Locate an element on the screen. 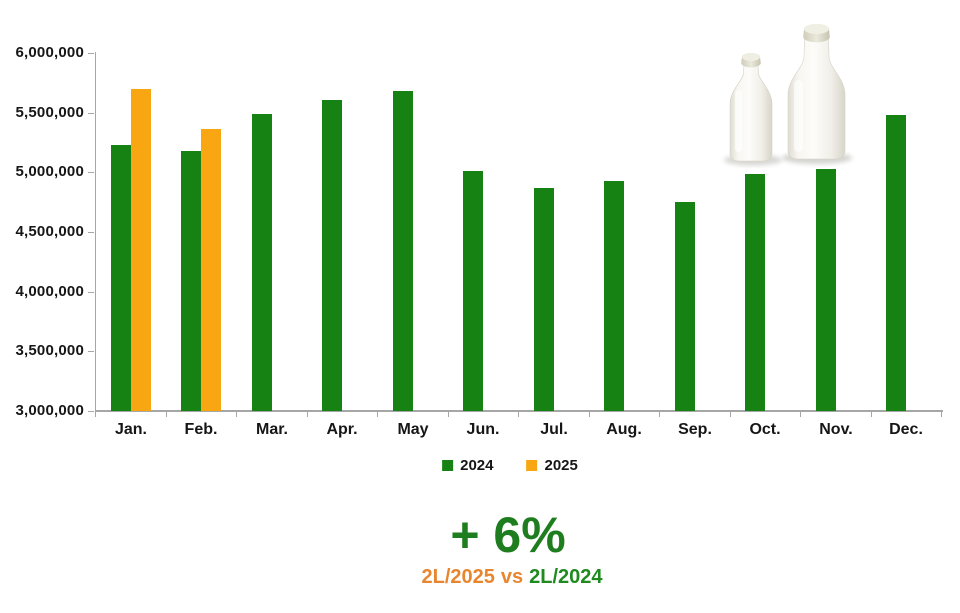 The height and width of the screenshot is (613, 960). y-axis-tick-label: 6,000,000 is located at coordinates (49, 52).